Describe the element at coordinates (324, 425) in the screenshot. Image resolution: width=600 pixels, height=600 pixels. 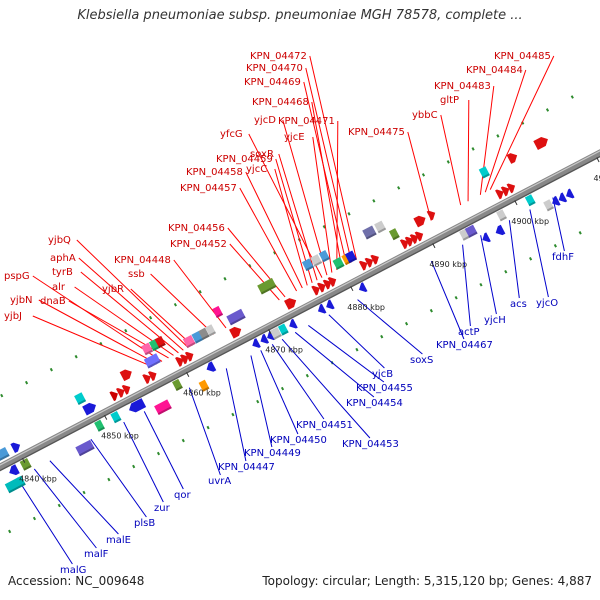
I see `reverse-gene-label: KPN_04451` at that location.